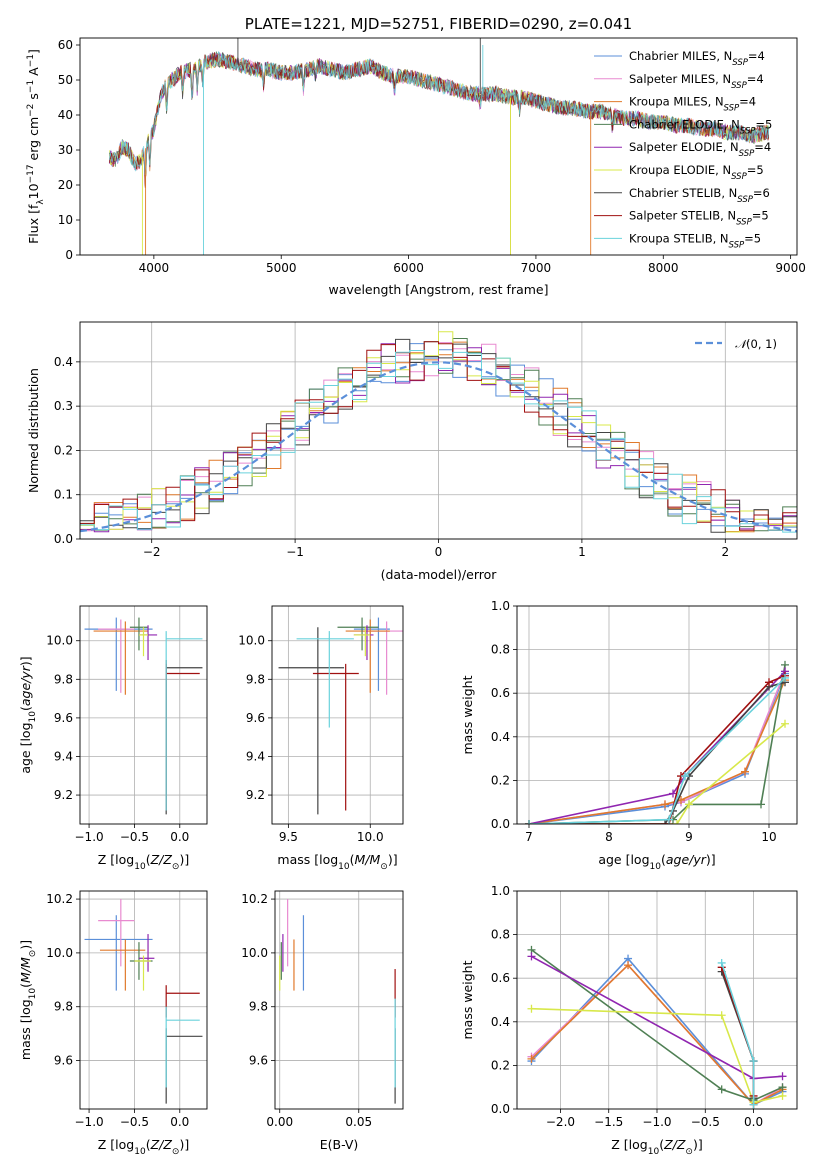 This screenshot has height=1170, width=819. Describe the element at coordinates (680, 170) in the screenshot. I see `legend-label-main: Kroupa ELODIE, N` at that location.